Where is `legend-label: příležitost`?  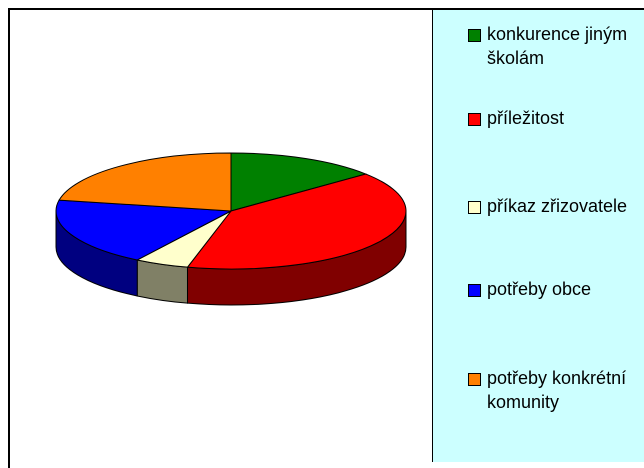
legend-label: příležitost is located at coordinates (526, 118).